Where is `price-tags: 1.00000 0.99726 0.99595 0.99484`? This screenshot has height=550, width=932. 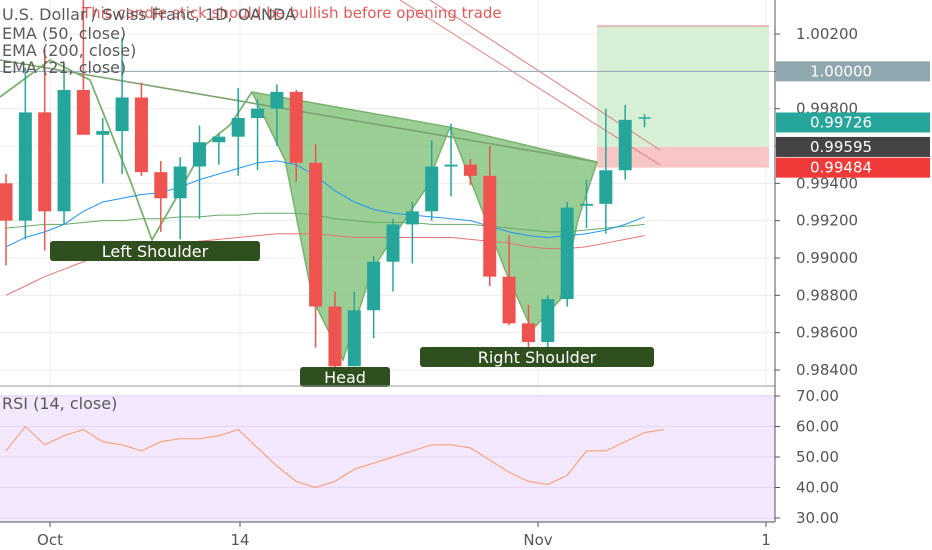 price-tags: 1.00000 0.99726 0.99595 0.99484 is located at coordinates (853, 119).